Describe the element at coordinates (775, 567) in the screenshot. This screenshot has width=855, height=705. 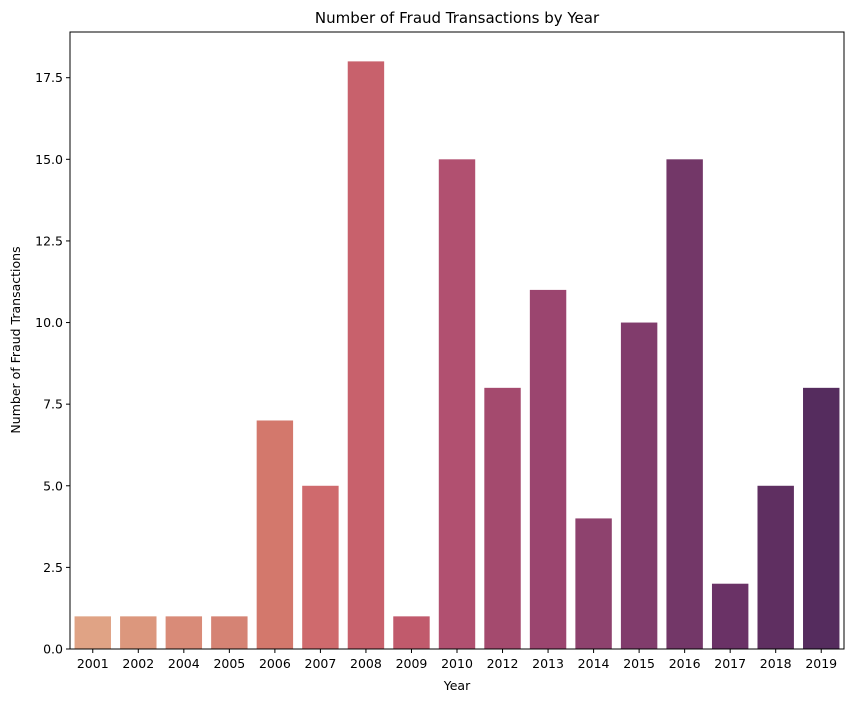
I see `bar-2018` at that location.